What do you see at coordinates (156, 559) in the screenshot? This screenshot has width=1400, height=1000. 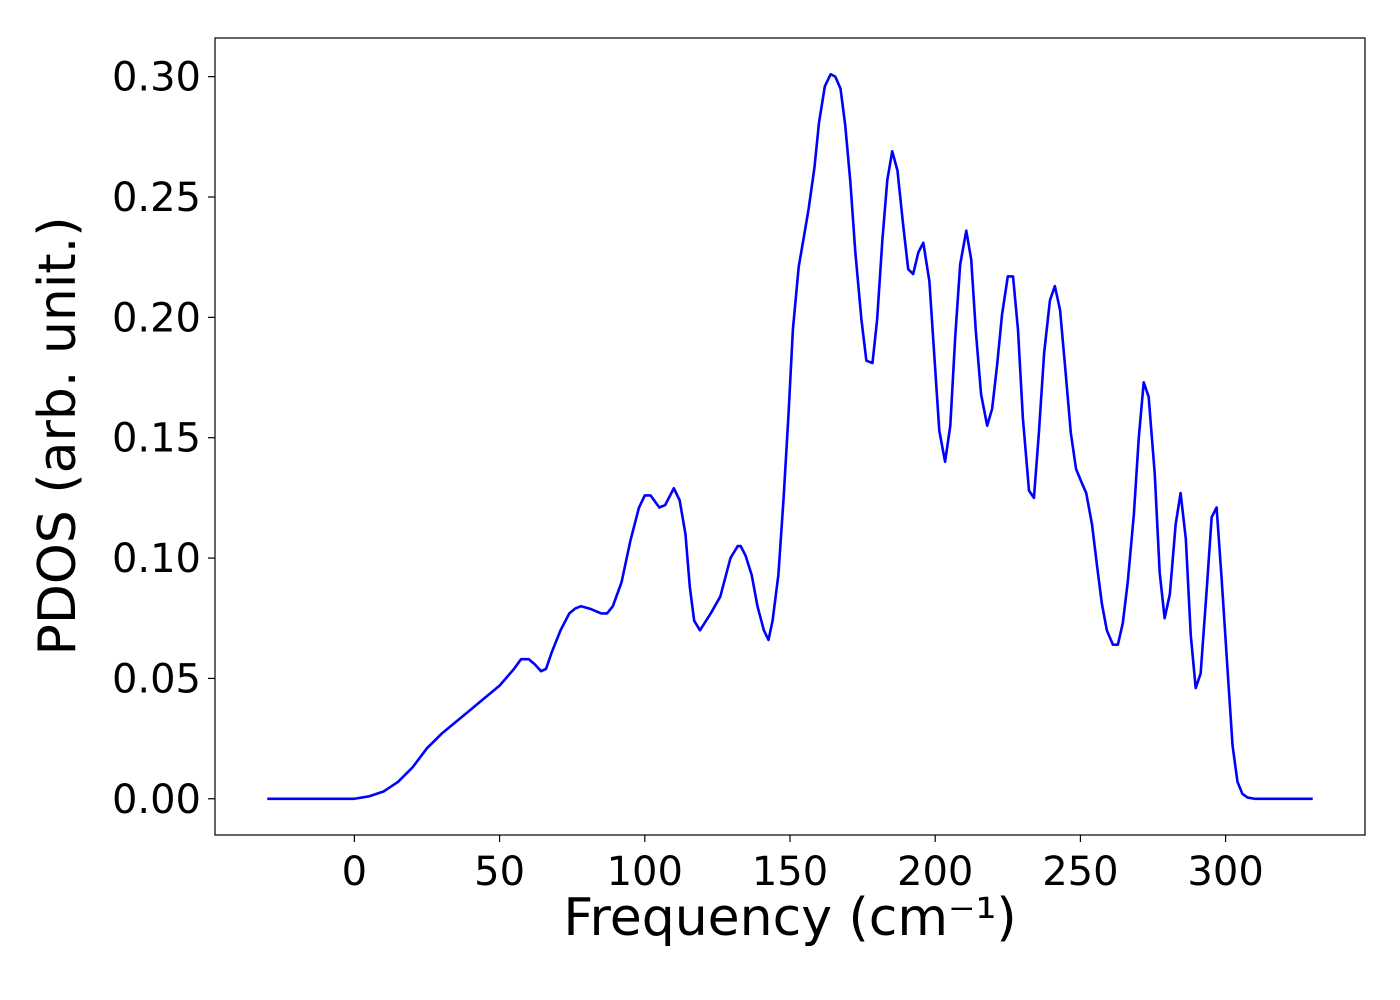 I see `y-tick-label: 0.10` at bounding box center [156, 559].